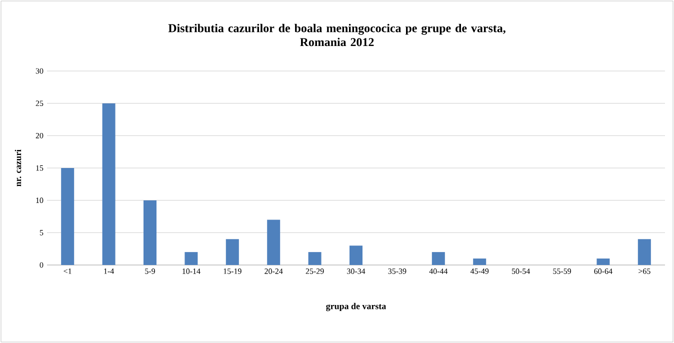  Describe the element at coordinates (356, 307) in the screenshot. I see `x-axis-title: grupa de varsta` at that location.